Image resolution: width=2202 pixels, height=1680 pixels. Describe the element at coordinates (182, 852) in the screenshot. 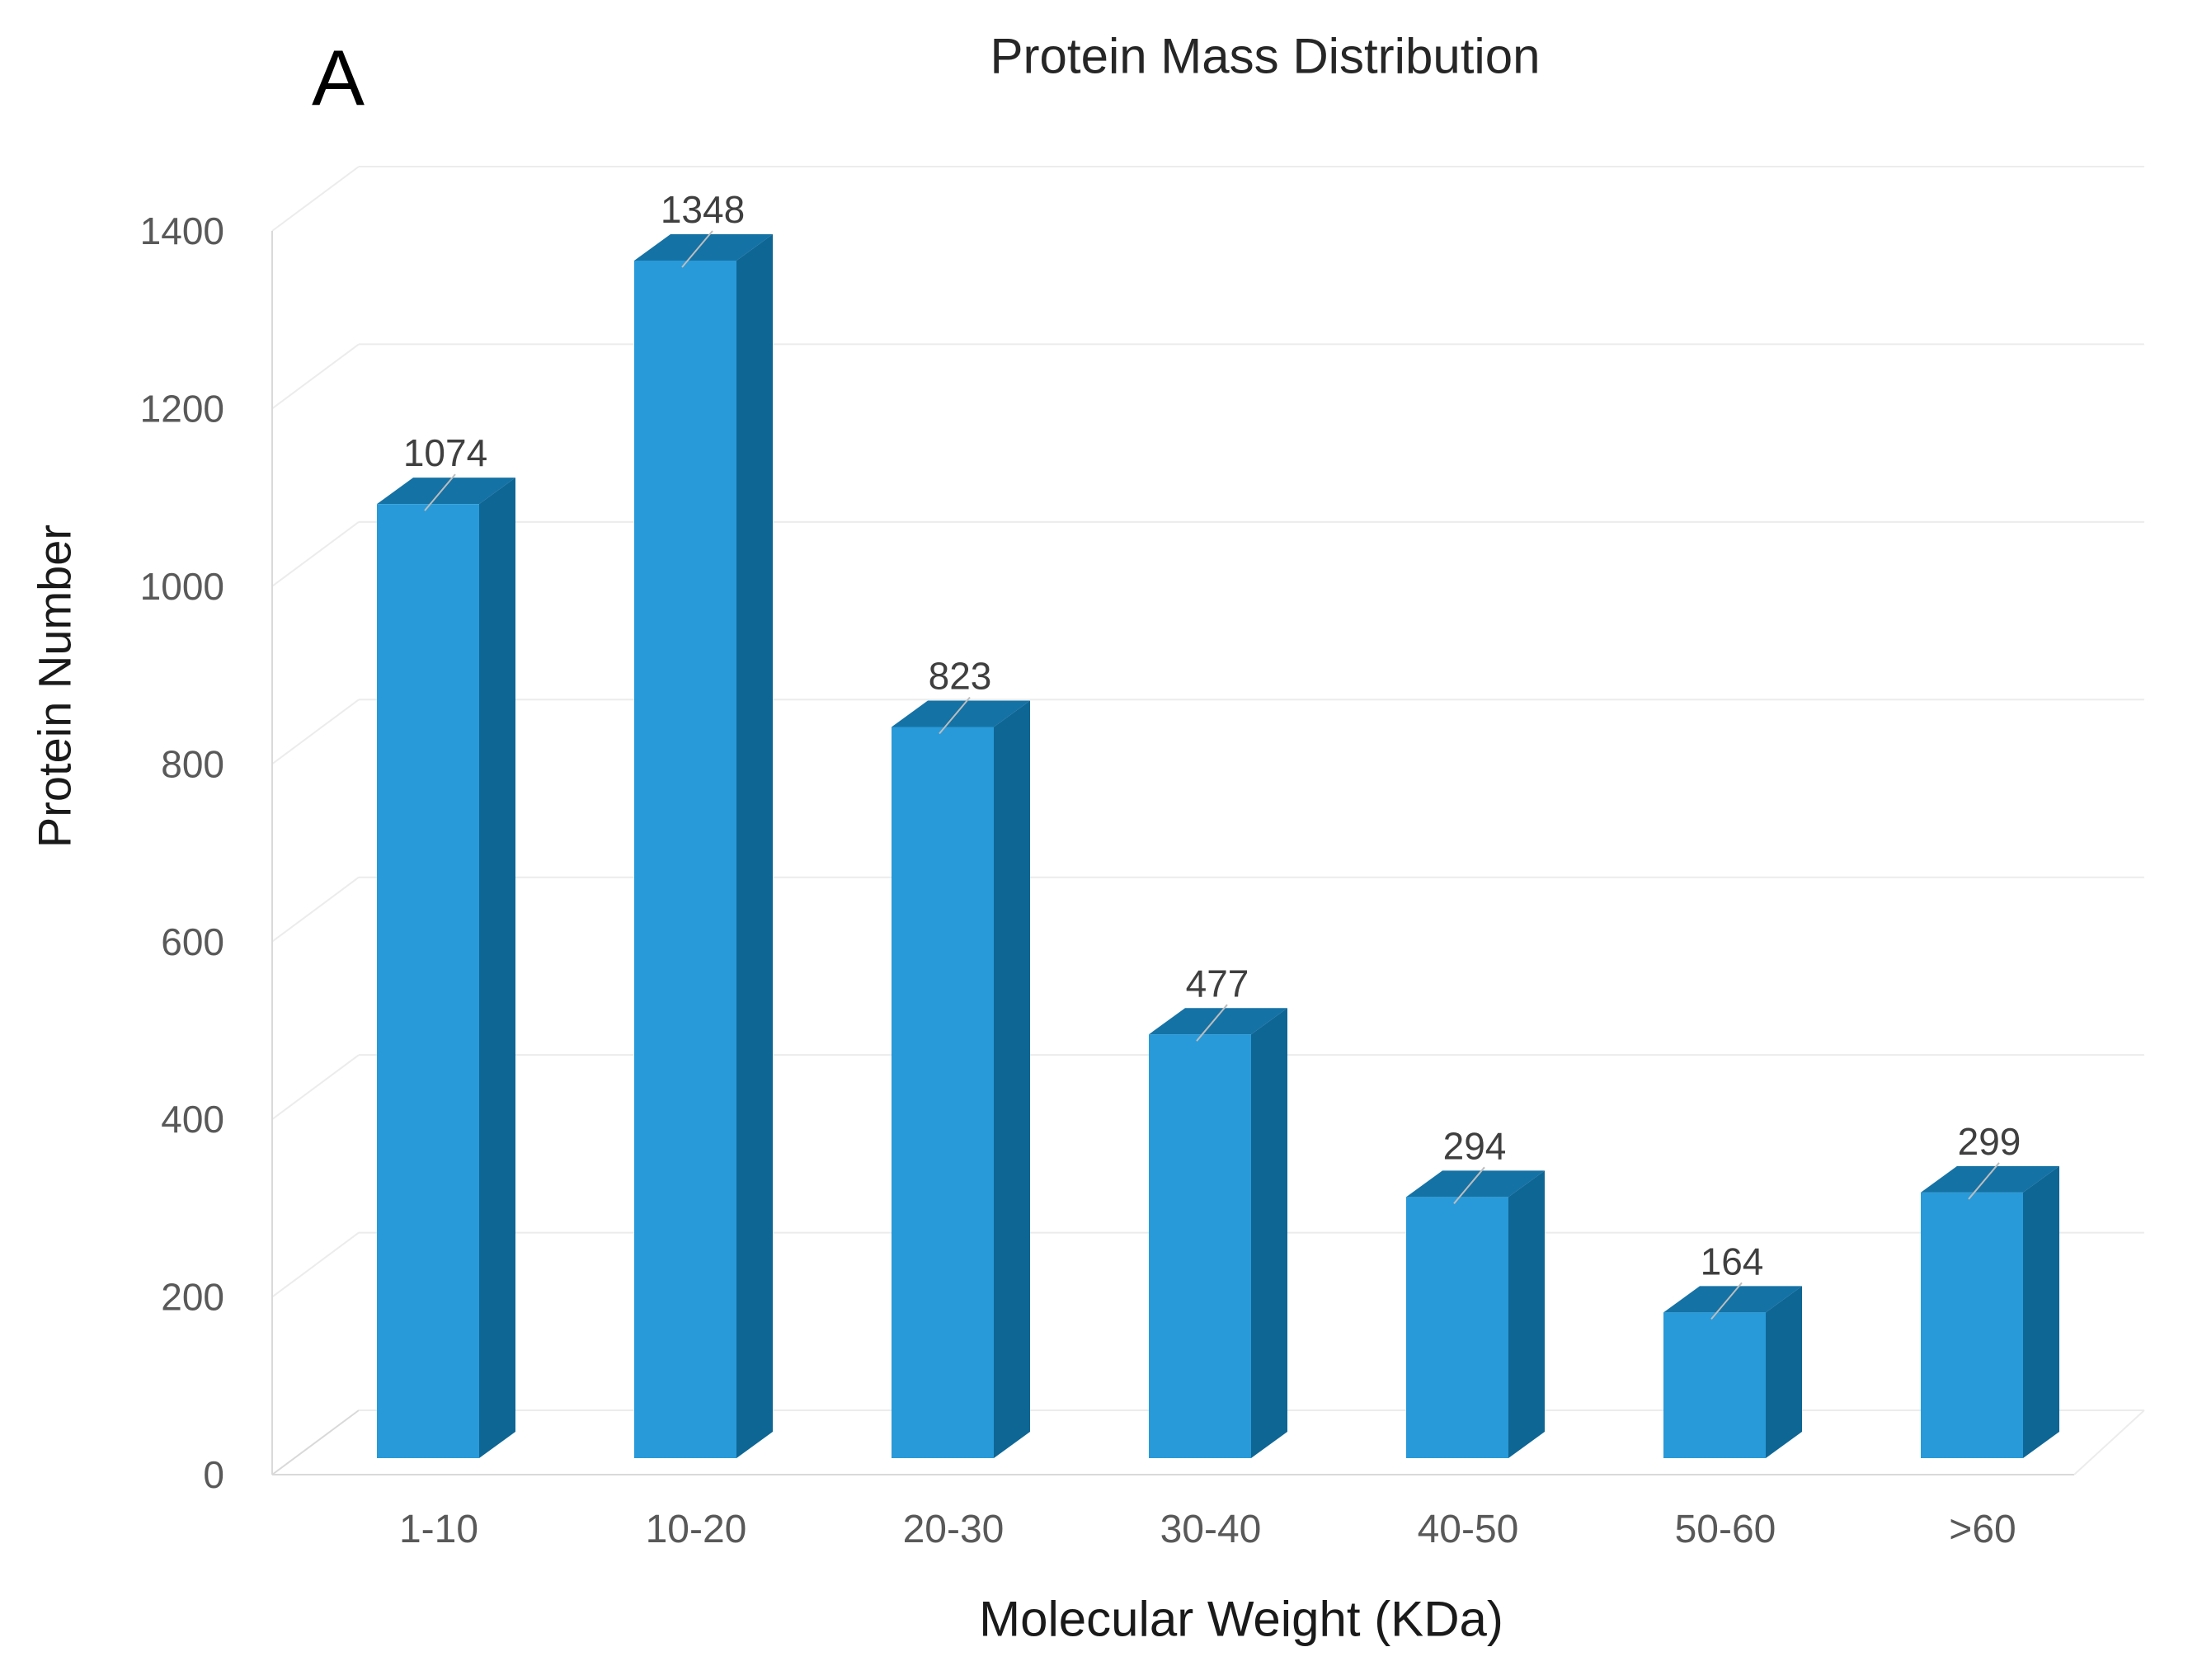

I see `y-axis-tick-labels: 0 200 400 600 800 1000 1200 1400` at that location.